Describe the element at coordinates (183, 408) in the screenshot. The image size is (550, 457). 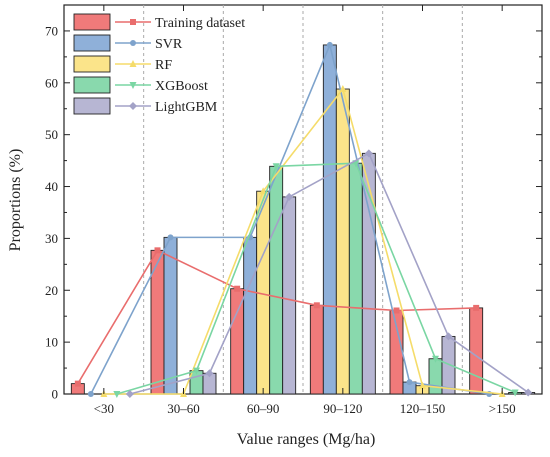
I see `x-tick-label: 30–60` at that location.